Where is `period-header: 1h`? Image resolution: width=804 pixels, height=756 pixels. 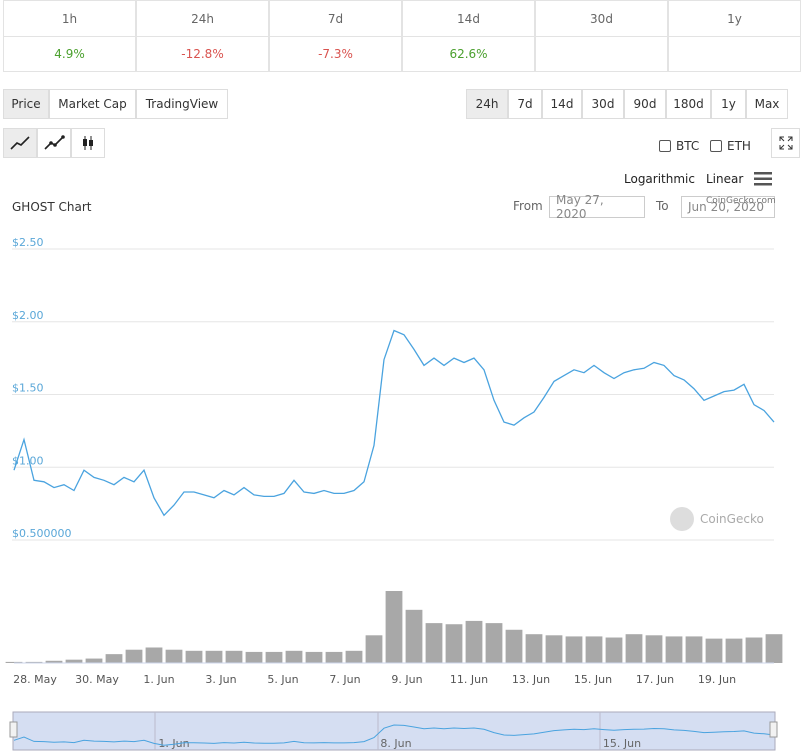 period-header: 1h is located at coordinates (69, 18).